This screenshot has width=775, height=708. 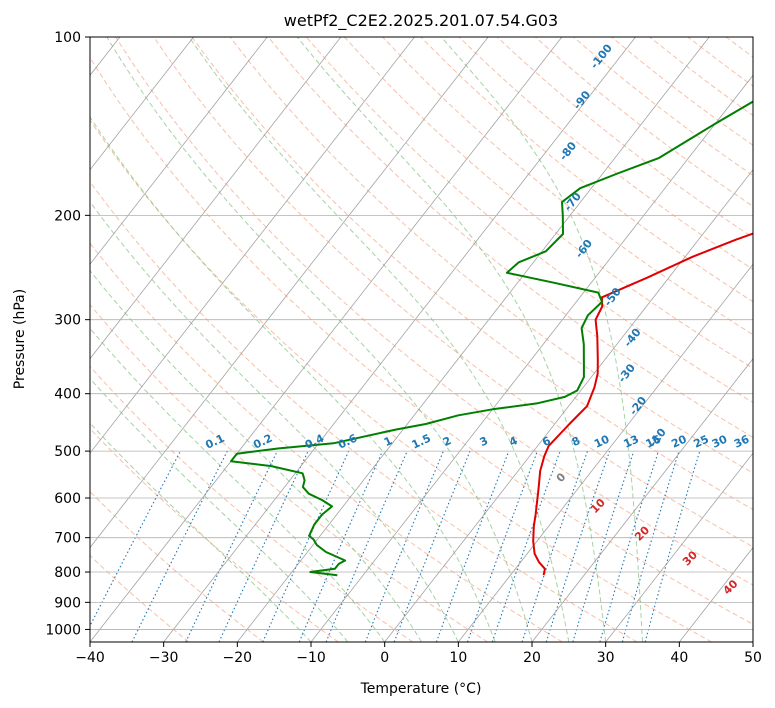 What do you see at coordinates (720, 441) in the screenshot?
I see `mixing-ratio-label: 30` at bounding box center [720, 441].